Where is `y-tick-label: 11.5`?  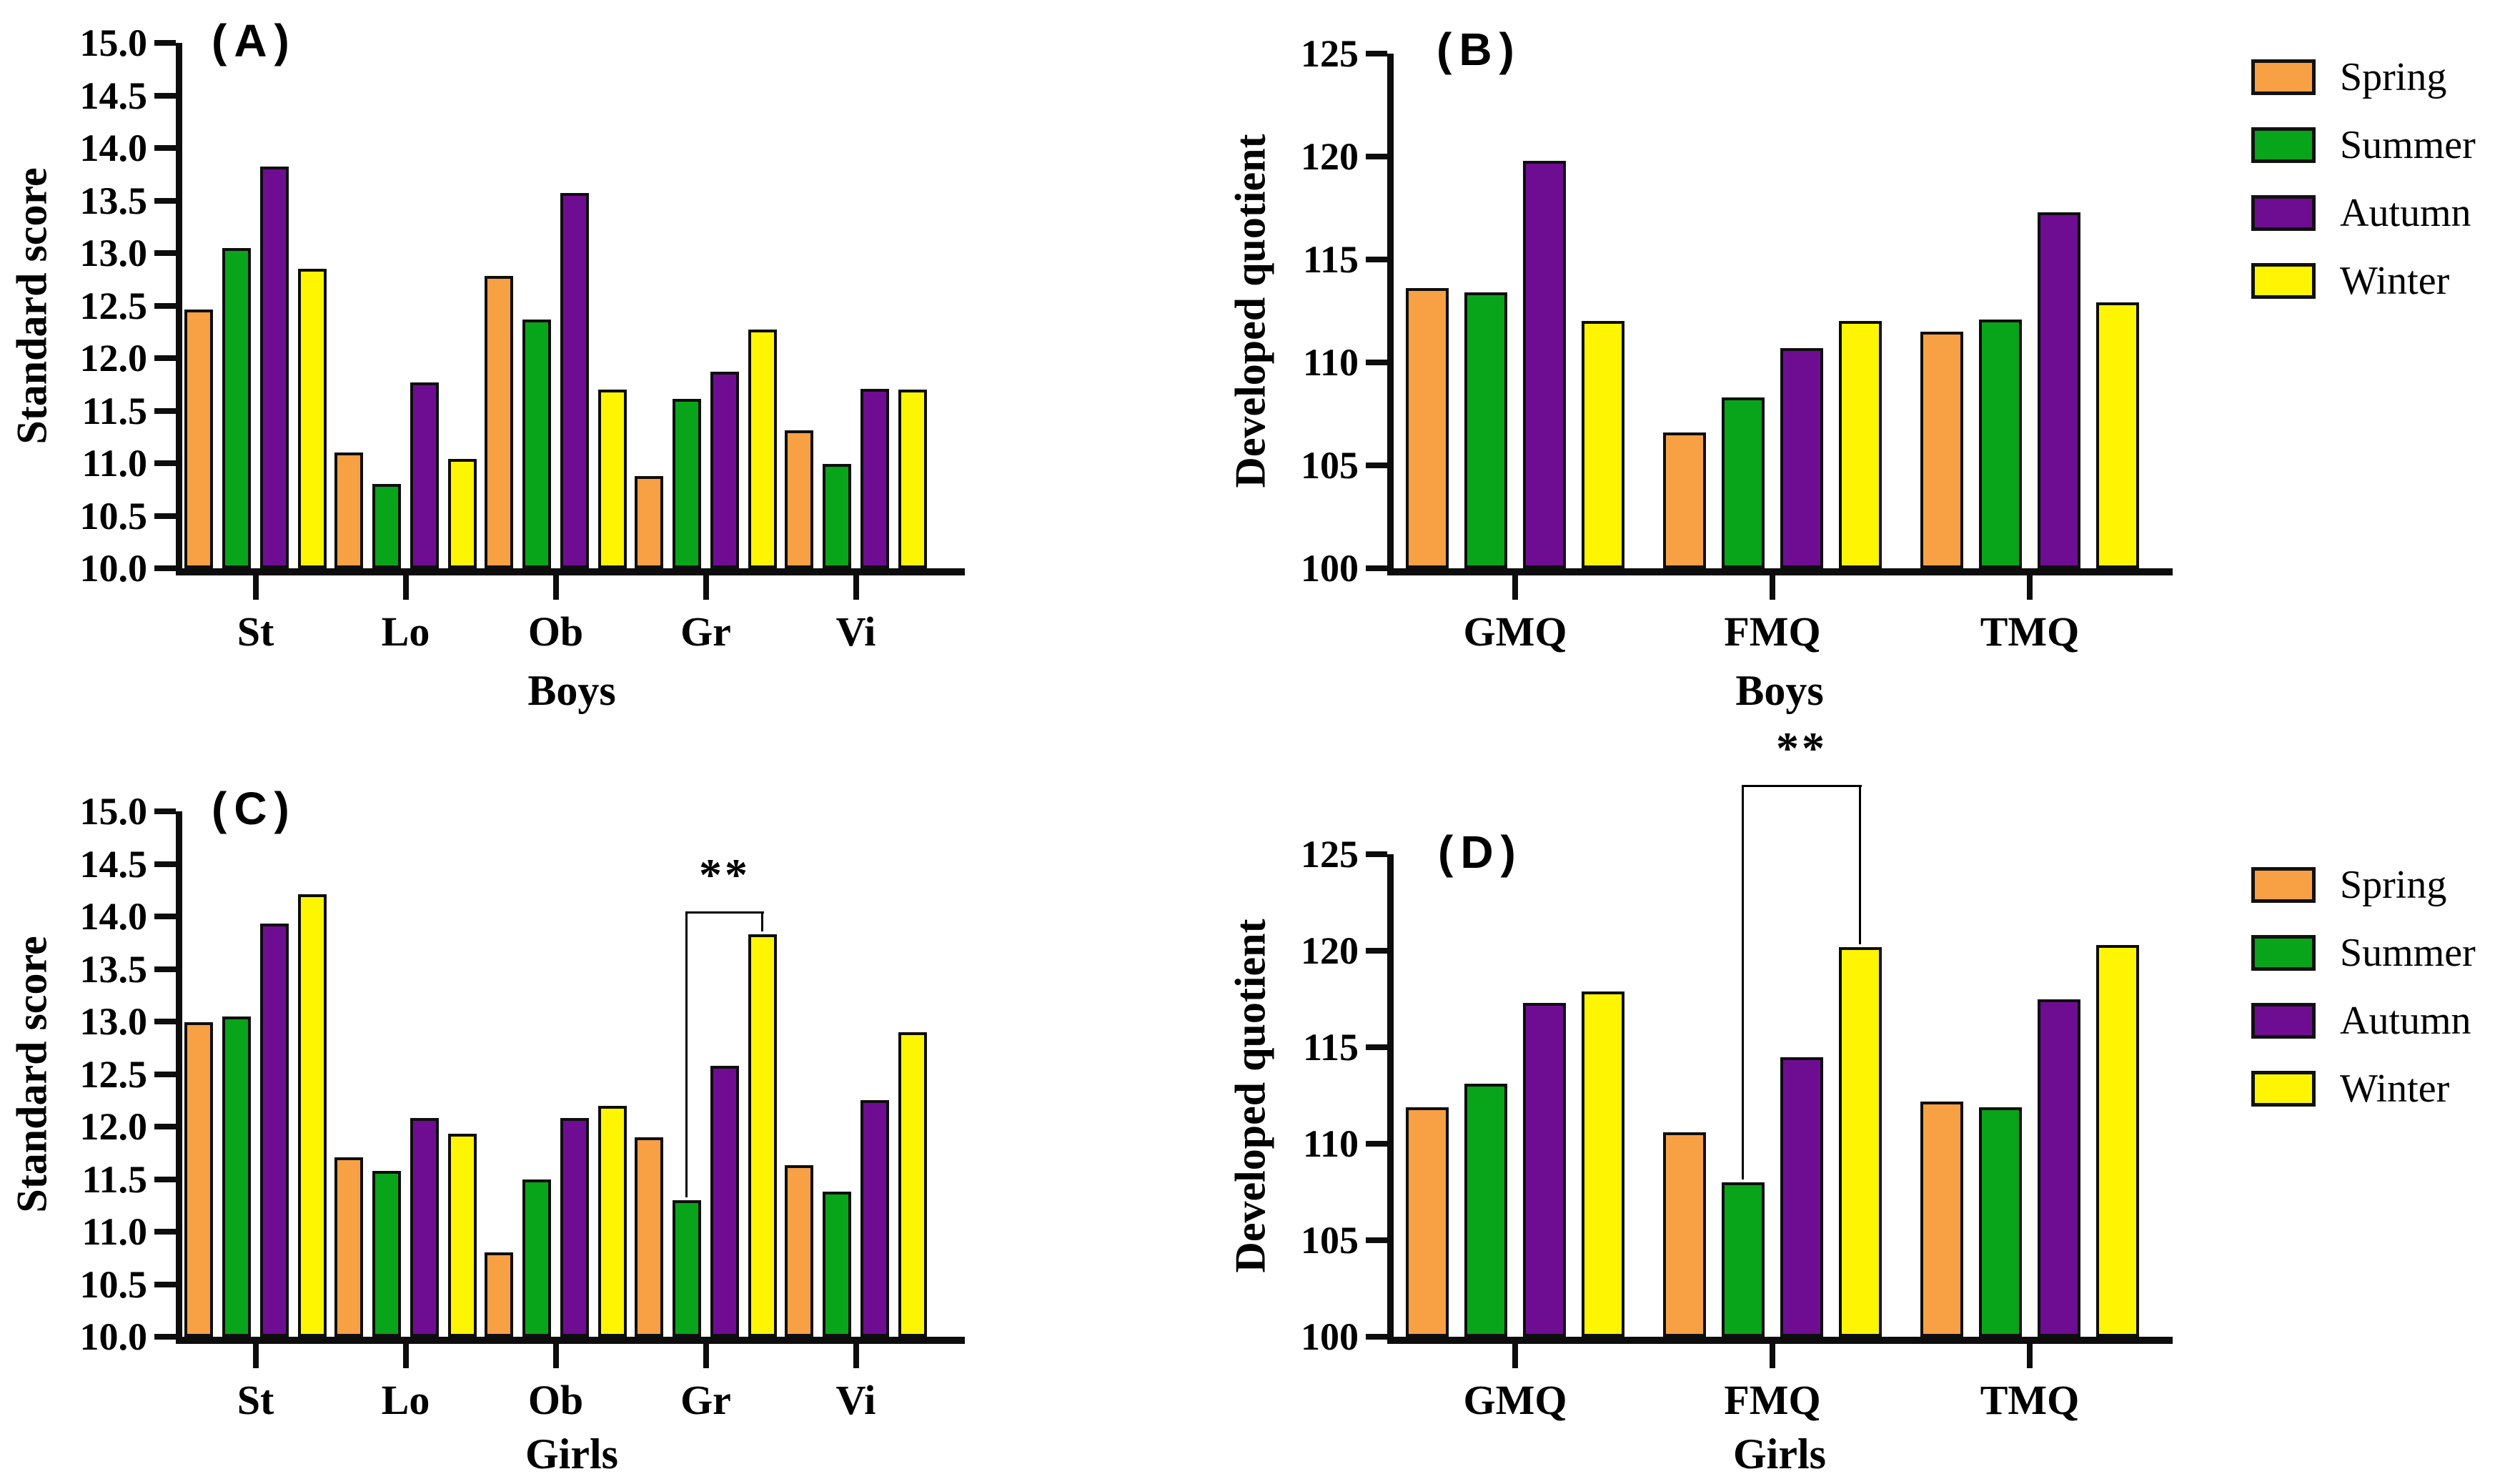 y-tick-label: 11.5 is located at coordinates (114, 410).